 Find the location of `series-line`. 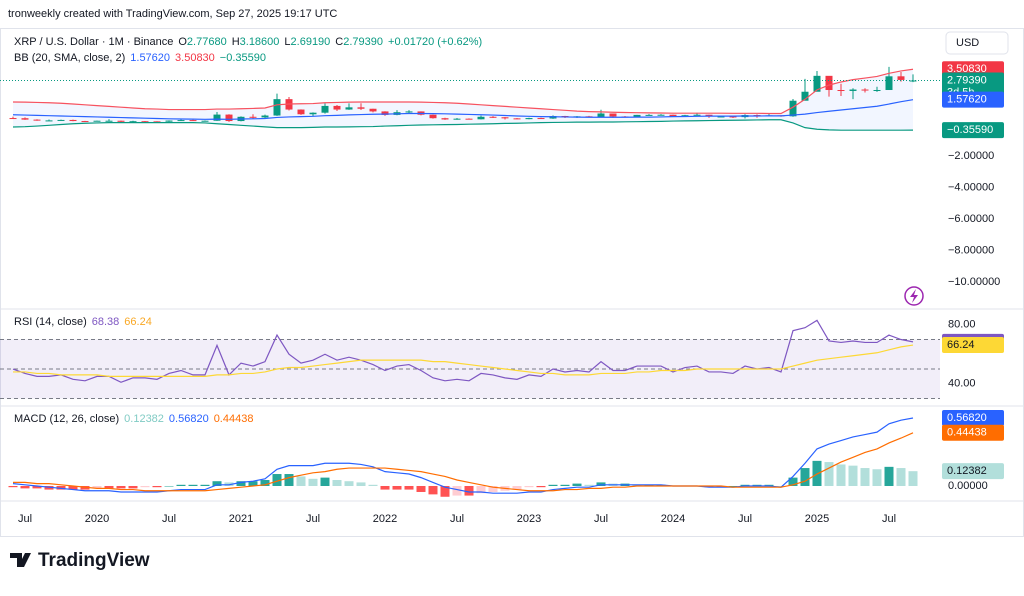

series-line is located at coordinates (463, 360).